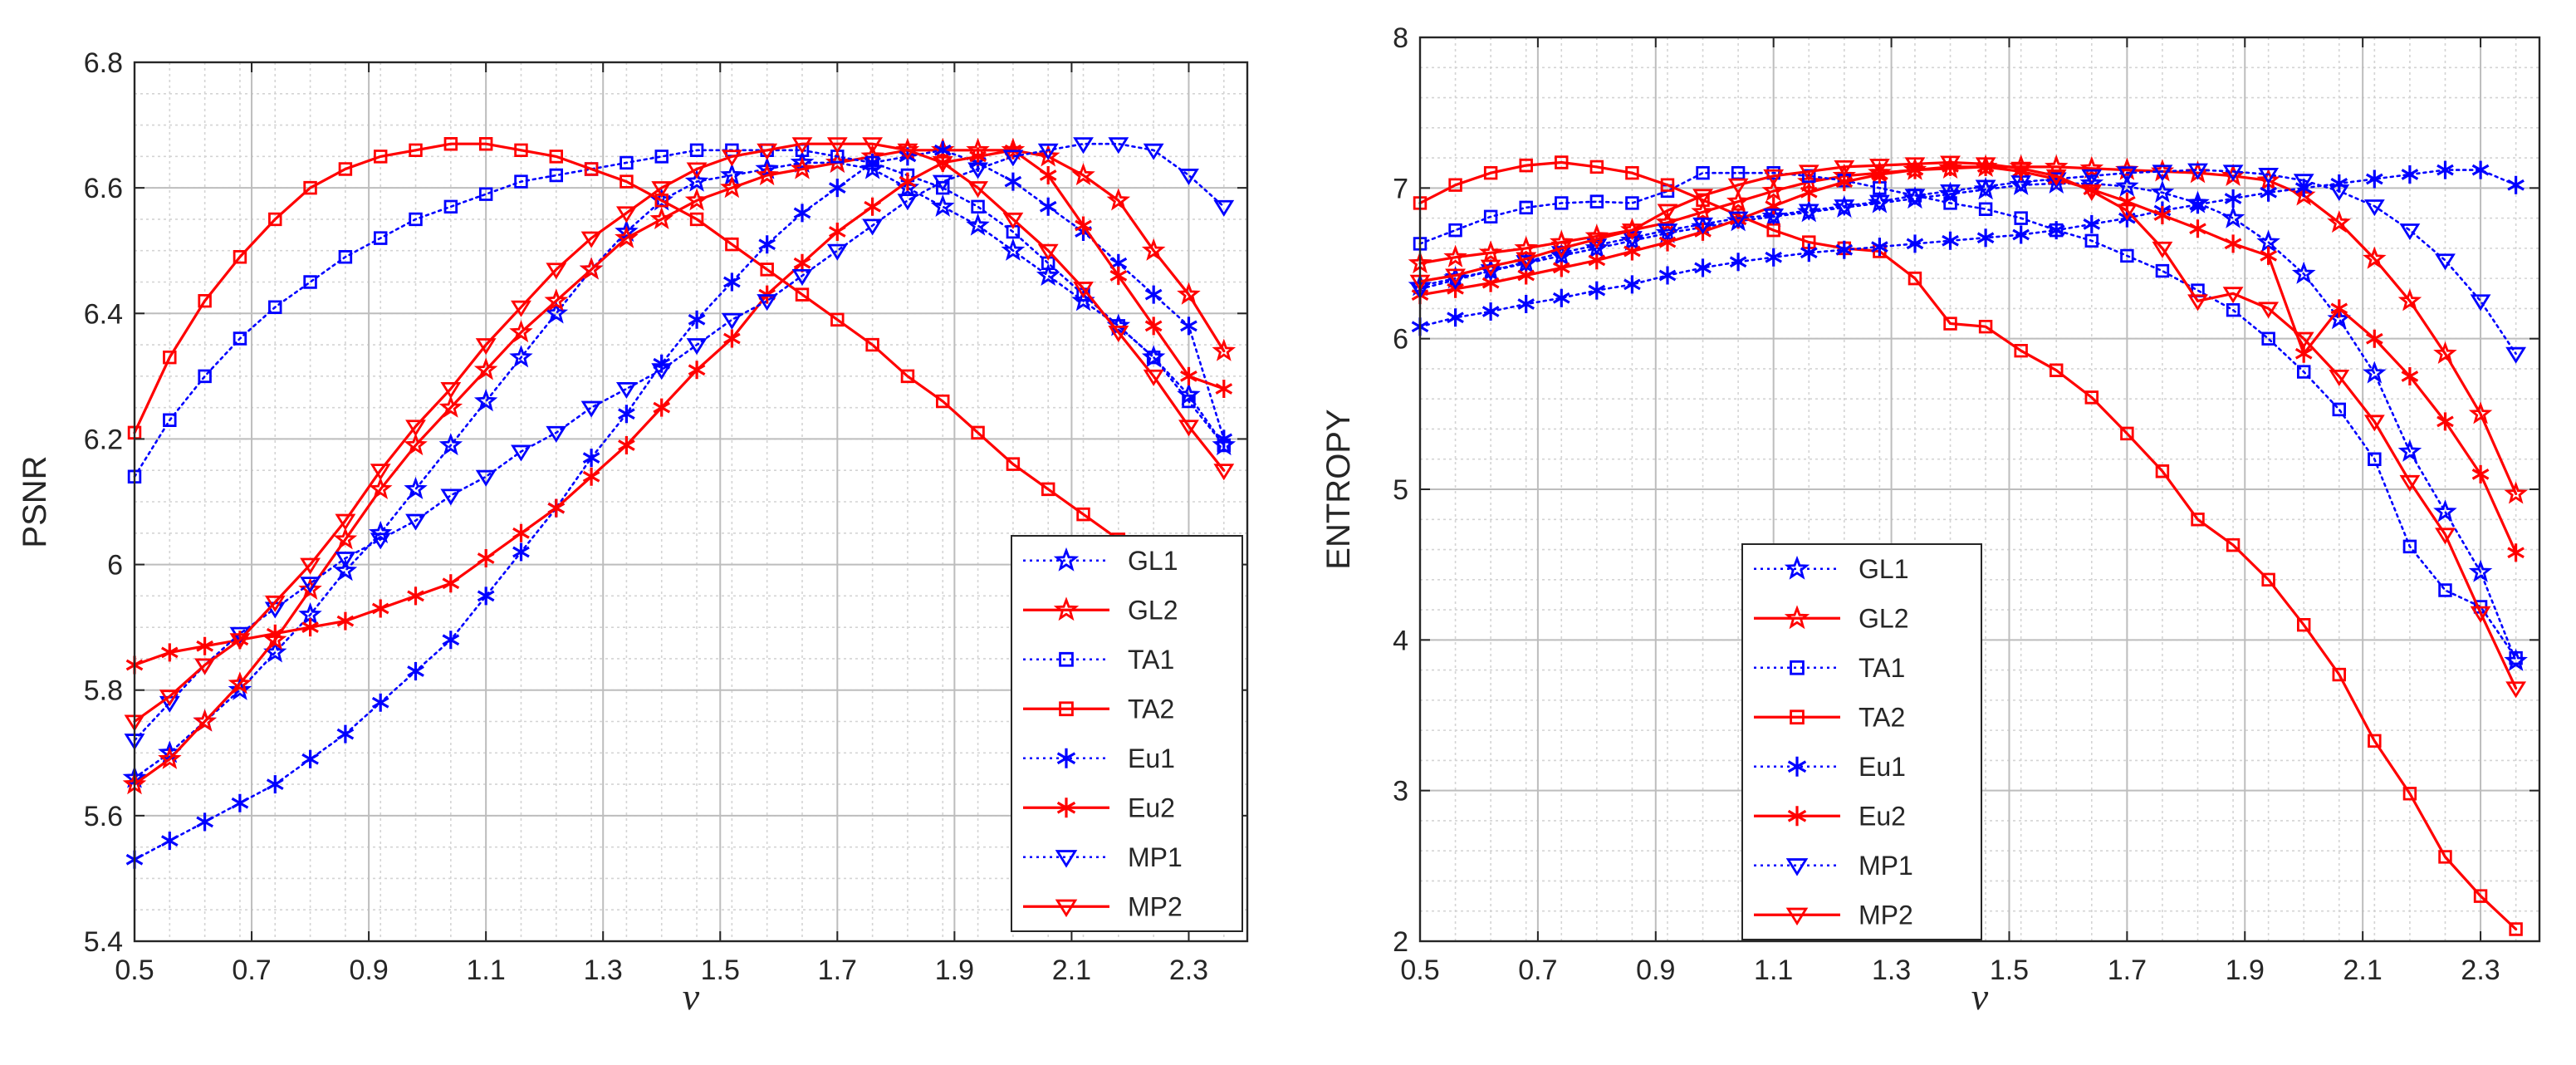 The height and width of the screenshot is (1065, 2576). Describe the element at coordinates (1401, 942) in the screenshot. I see `entropy-ytick-label: 2` at that location.